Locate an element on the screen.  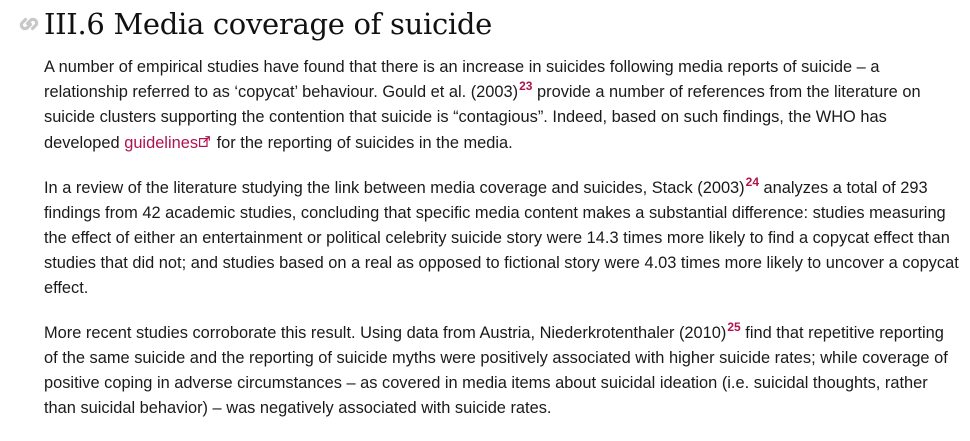
footnote-ref-23: 23 is located at coordinates (526, 86).